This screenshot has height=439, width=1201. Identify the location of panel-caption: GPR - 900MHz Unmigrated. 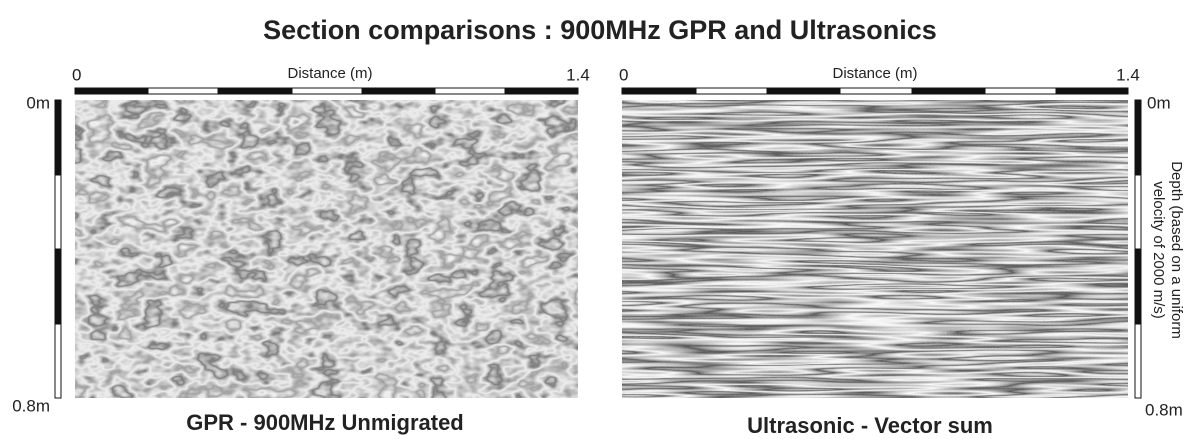
(325, 422).